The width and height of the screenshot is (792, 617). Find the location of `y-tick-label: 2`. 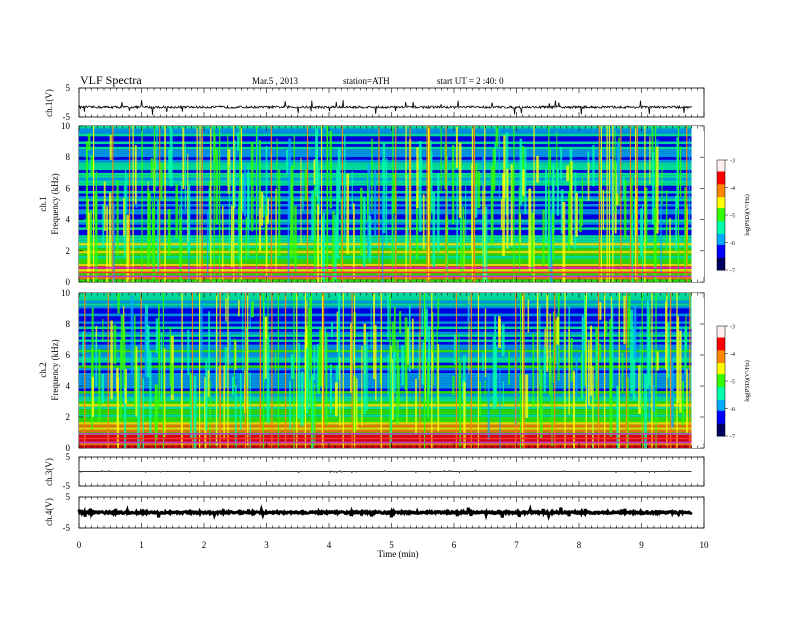

y-tick-label: 2 is located at coordinates (68, 417).